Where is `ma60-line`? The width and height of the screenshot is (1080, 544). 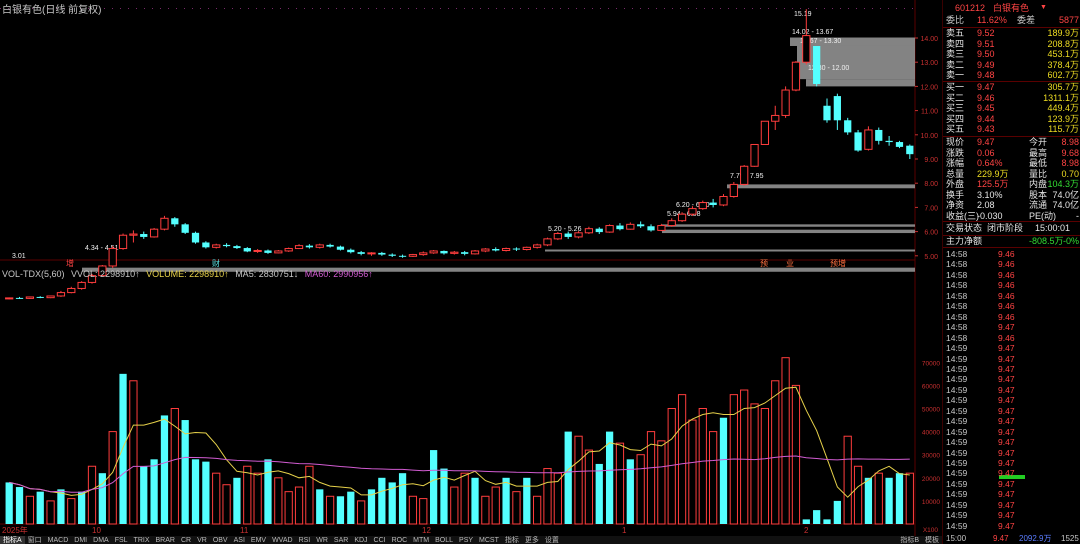 ma60-line is located at coordinates (459, 474).